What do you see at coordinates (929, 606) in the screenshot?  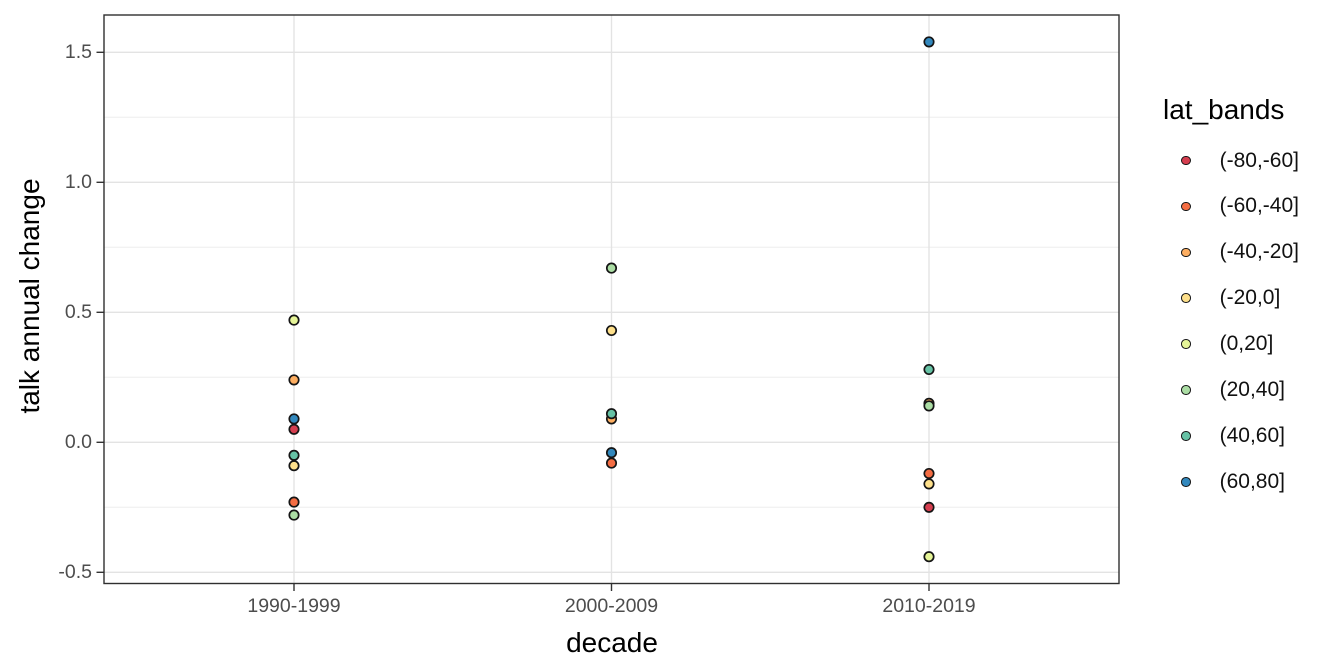 I see `x-tick-label: 2010-2019` at bounding box center [929, 606].